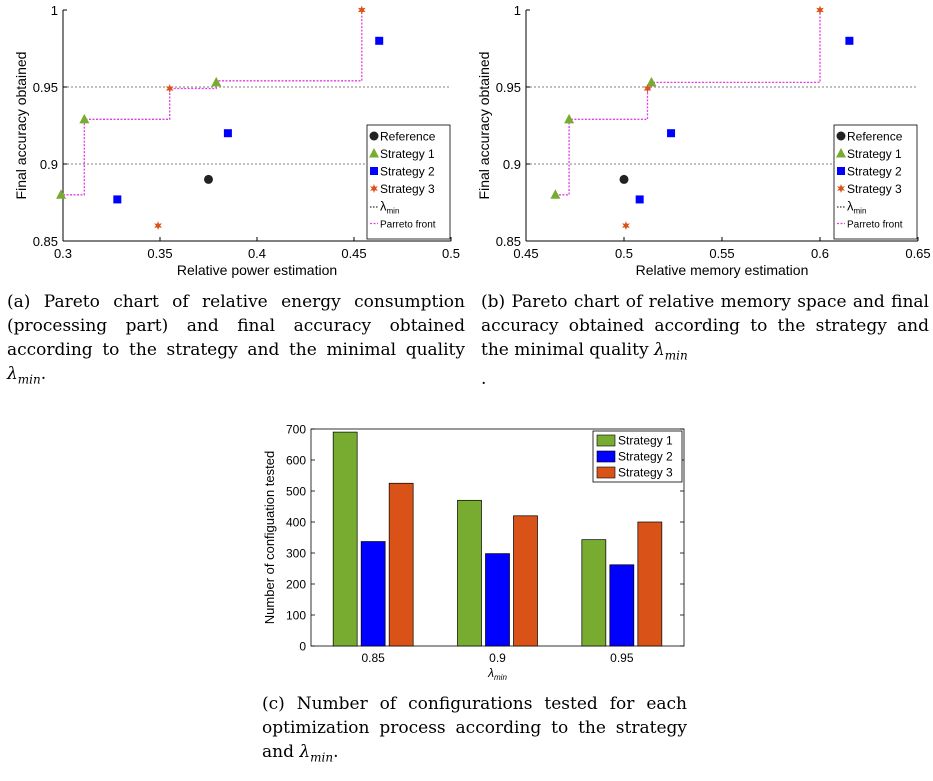  I want to click on y-tick-label: 200, so click(296, 585).